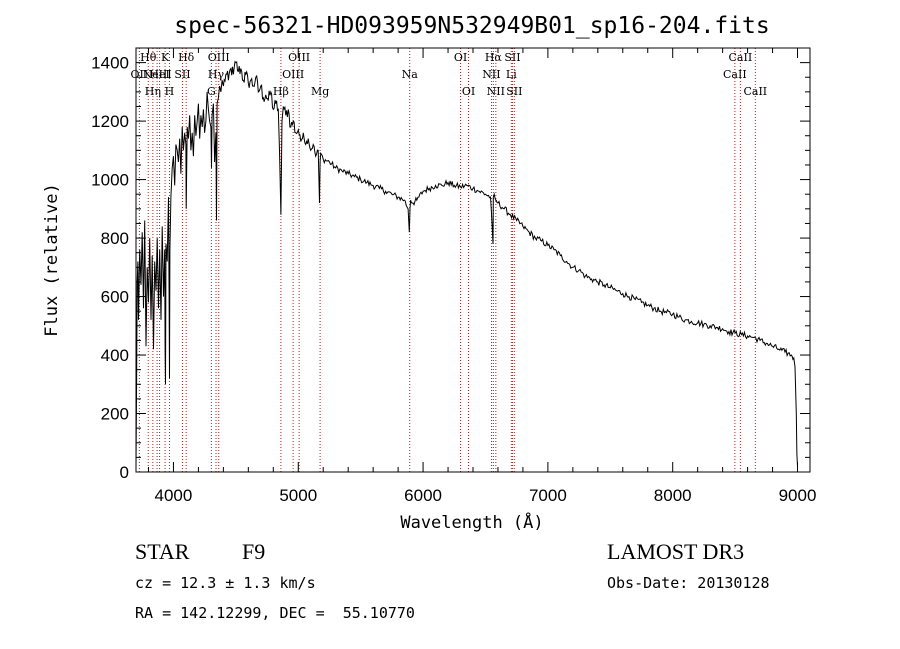 The image size is (900, 649). I want to click on object-class: STAR, so click(162, 551).